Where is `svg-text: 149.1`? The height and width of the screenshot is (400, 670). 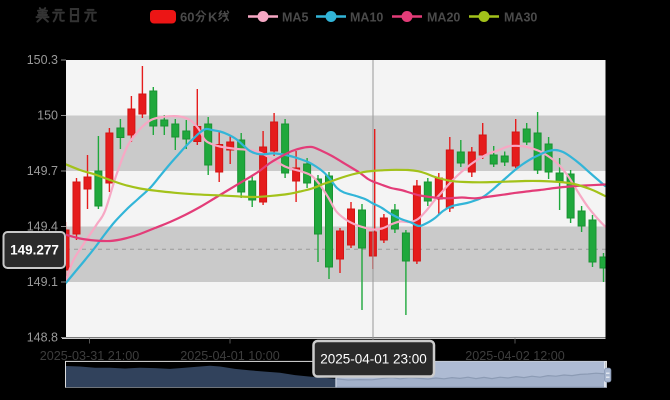 svg-text: 149.1 is located at coordinates (42, 282).